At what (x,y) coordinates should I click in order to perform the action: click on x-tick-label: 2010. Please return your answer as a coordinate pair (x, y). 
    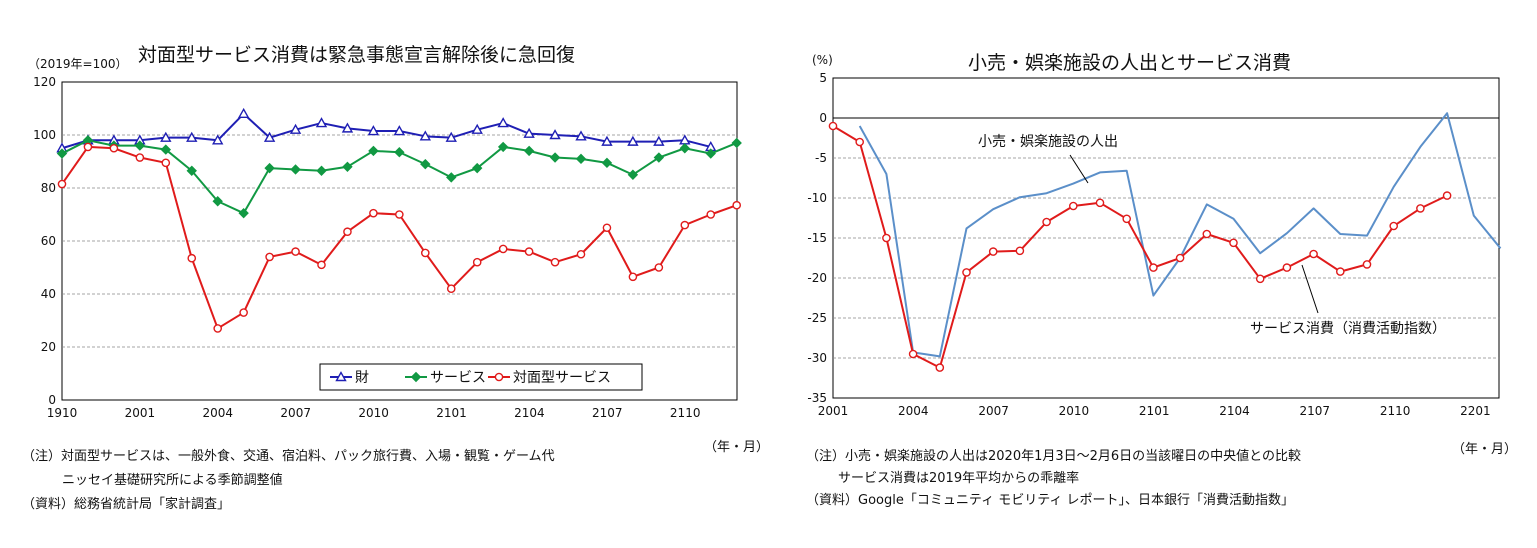
    Looking at the image, I should click on (1074, 411).